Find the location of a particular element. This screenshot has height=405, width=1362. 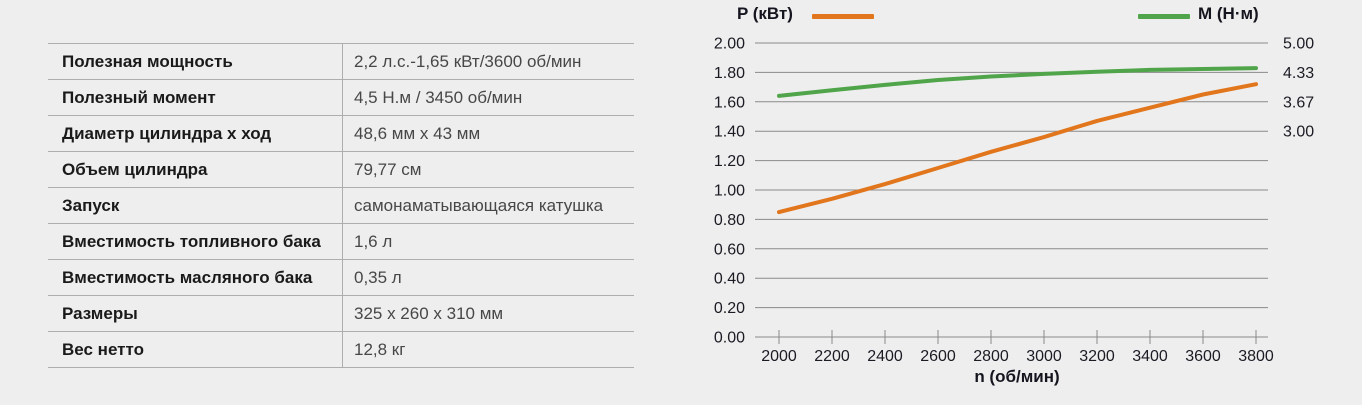

y-tick-label-right: 4.33 is located at coordinates (1298, 73).